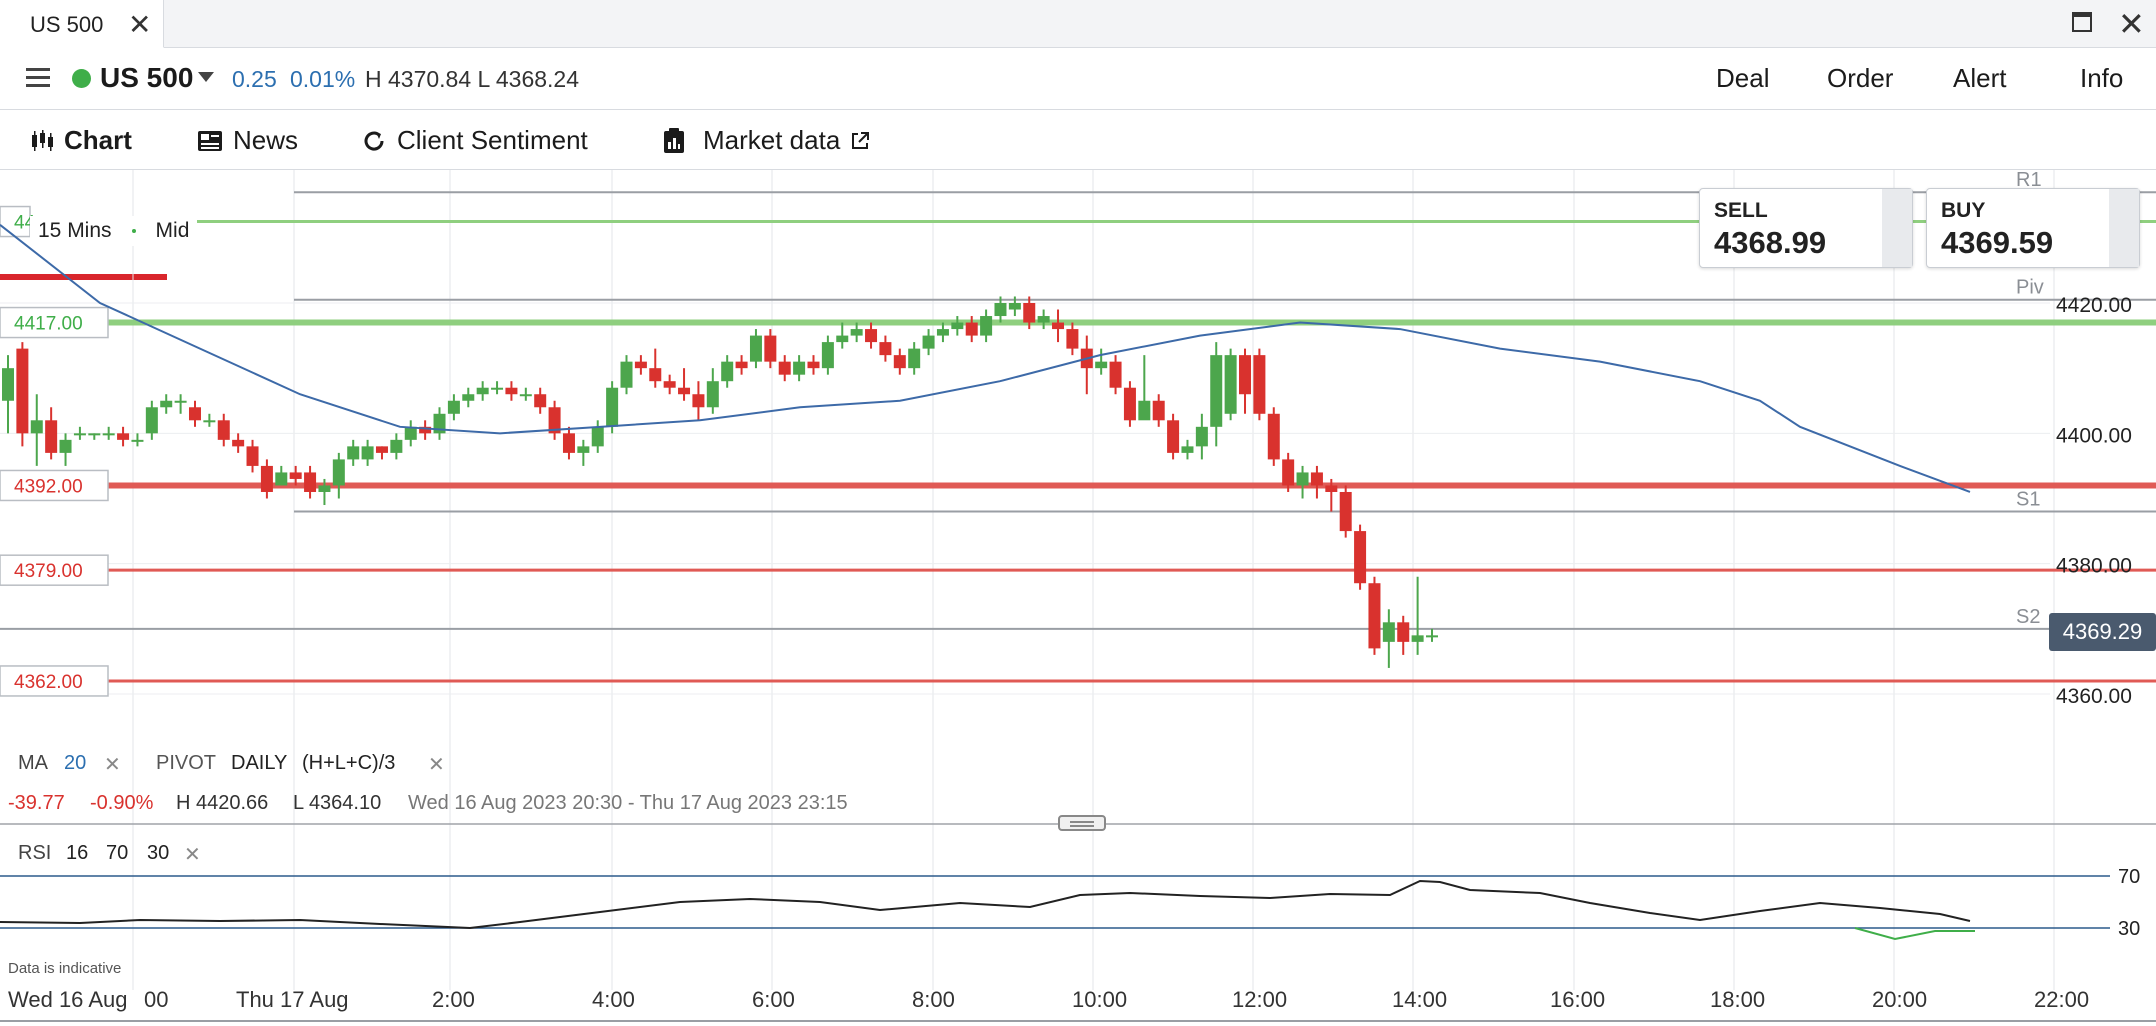 The image size is (2156, 1026). I want to click on price-axis-label: 4360.00, so click(2094, 696).